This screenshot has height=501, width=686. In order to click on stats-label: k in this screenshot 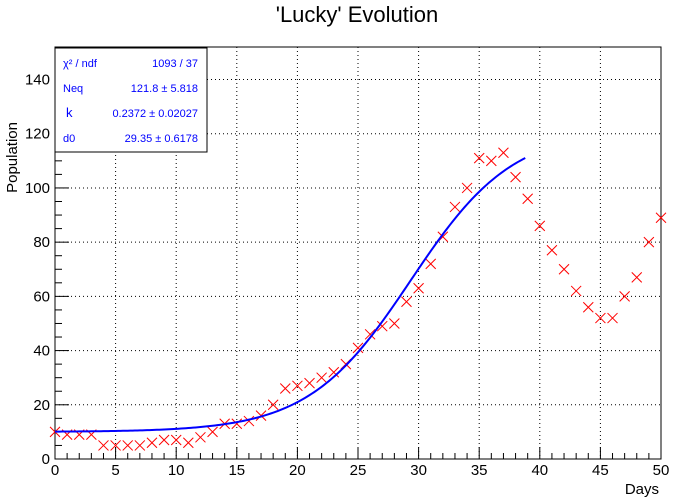, I will do `click(69, 112)`.